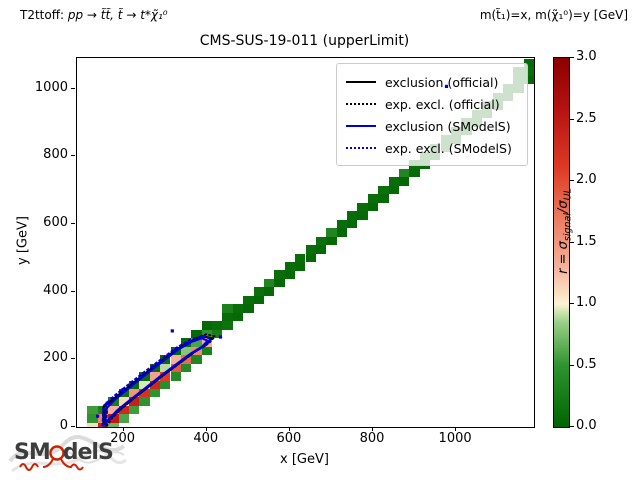  What do you see at coordinates (568, 227) in the screenshot?
I see `colorbar-label-sub1: signal` at bounding box center [568, 227].